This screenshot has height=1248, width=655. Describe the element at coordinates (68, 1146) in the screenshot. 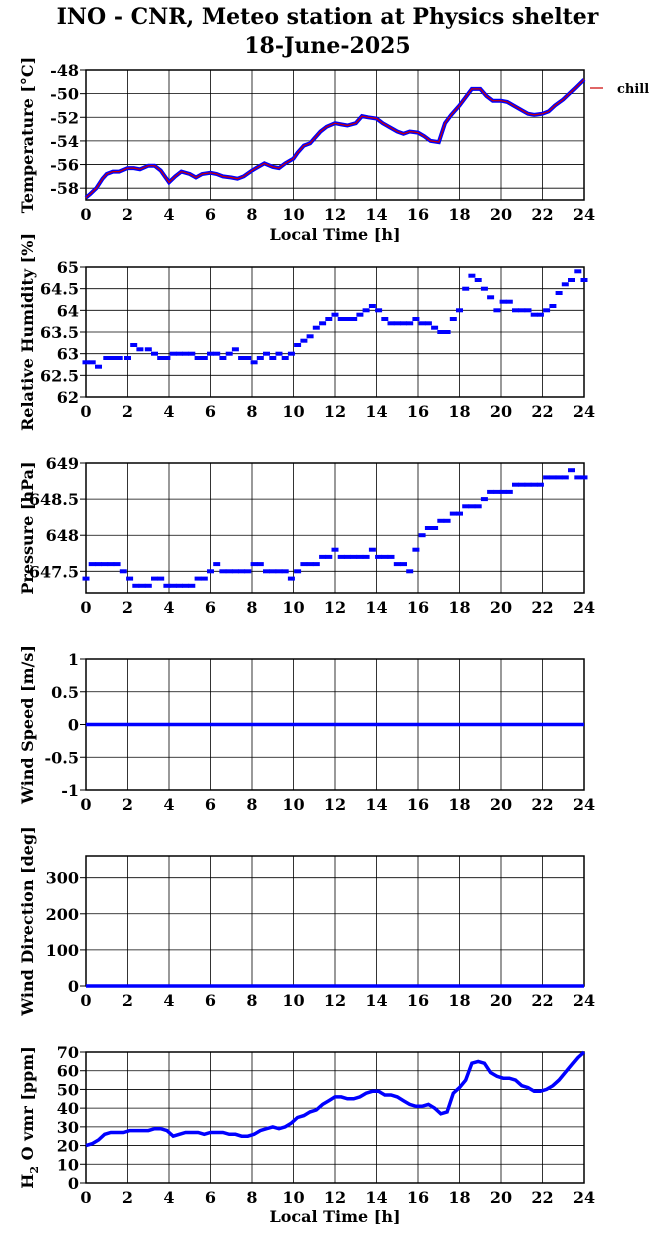

I see `y-tick-label: 20` at that location.